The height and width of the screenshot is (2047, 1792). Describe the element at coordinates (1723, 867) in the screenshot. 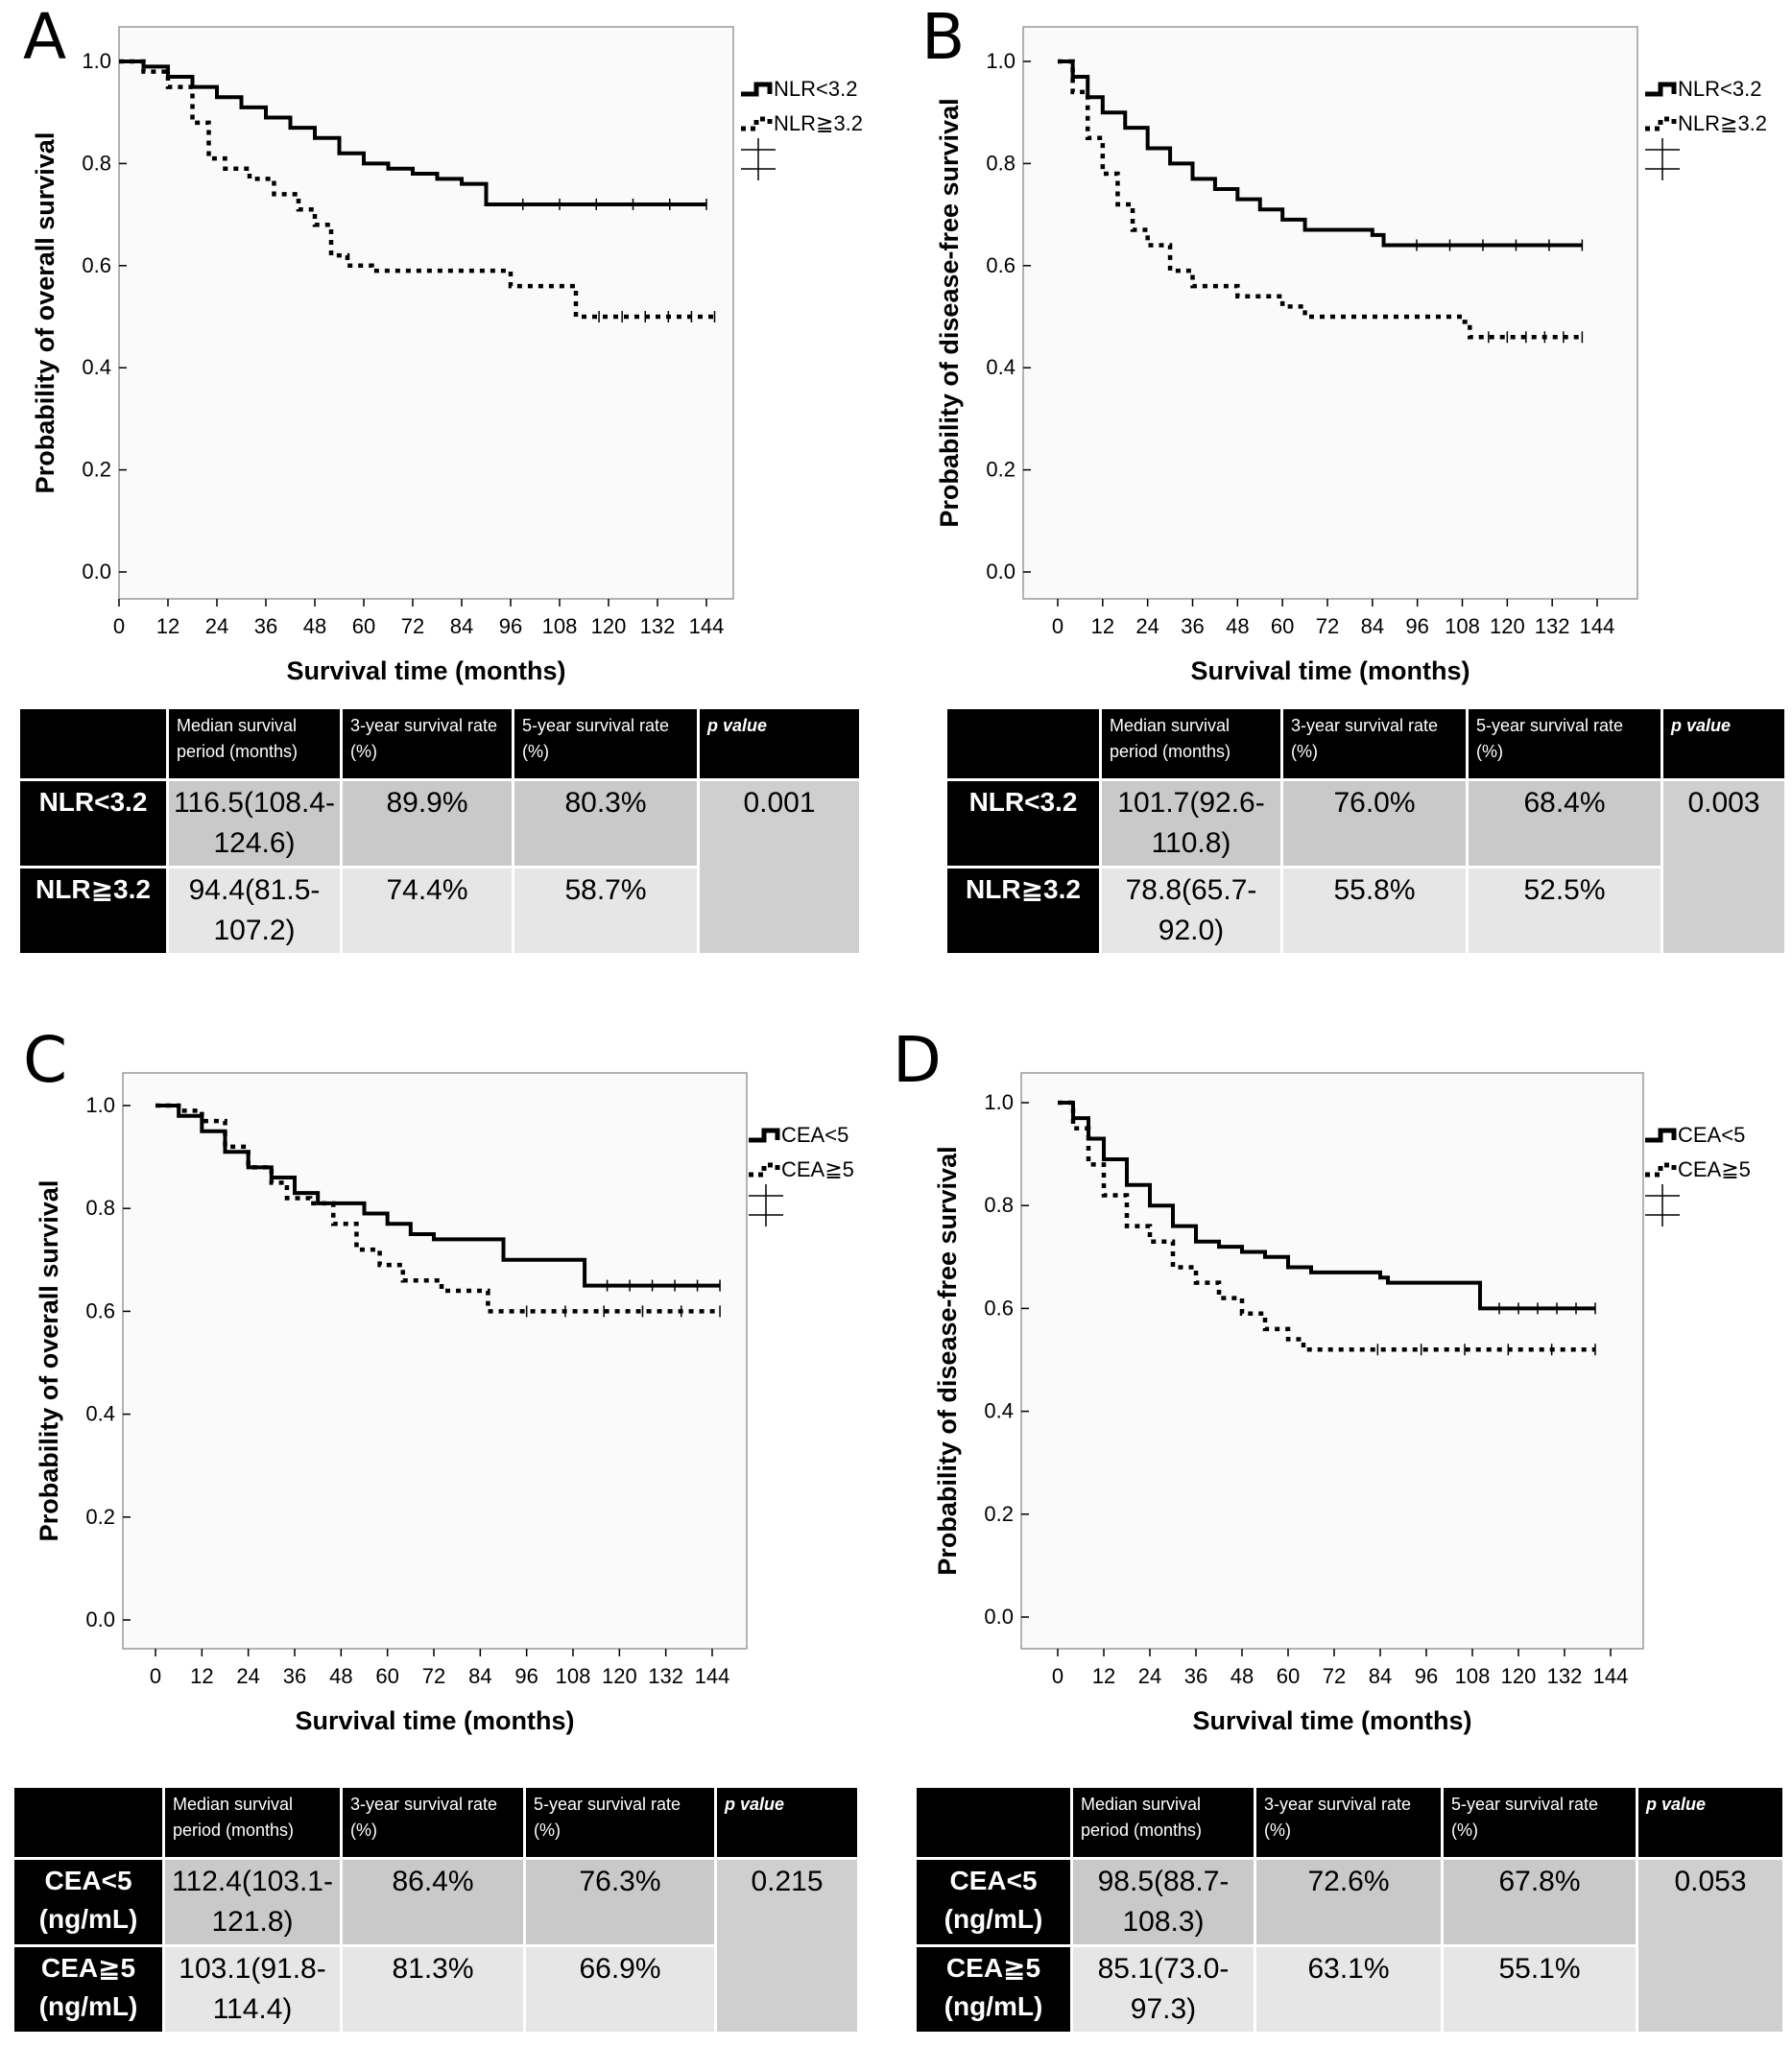

I see `p-value-cell: 0.003` at that location.